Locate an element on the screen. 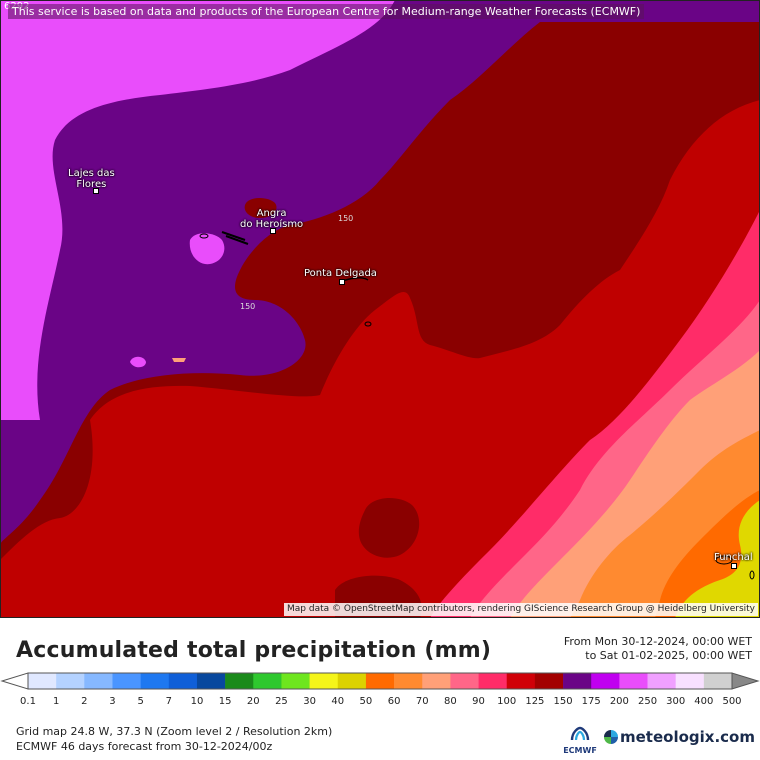  colorbar-tick-label: 40 is located at coordinates (338, 701).